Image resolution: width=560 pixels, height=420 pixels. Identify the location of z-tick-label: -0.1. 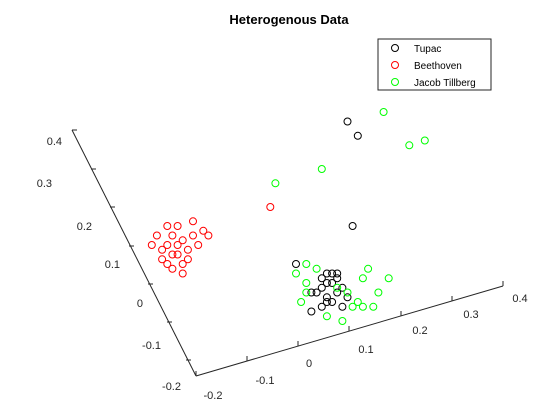
(151, 346).